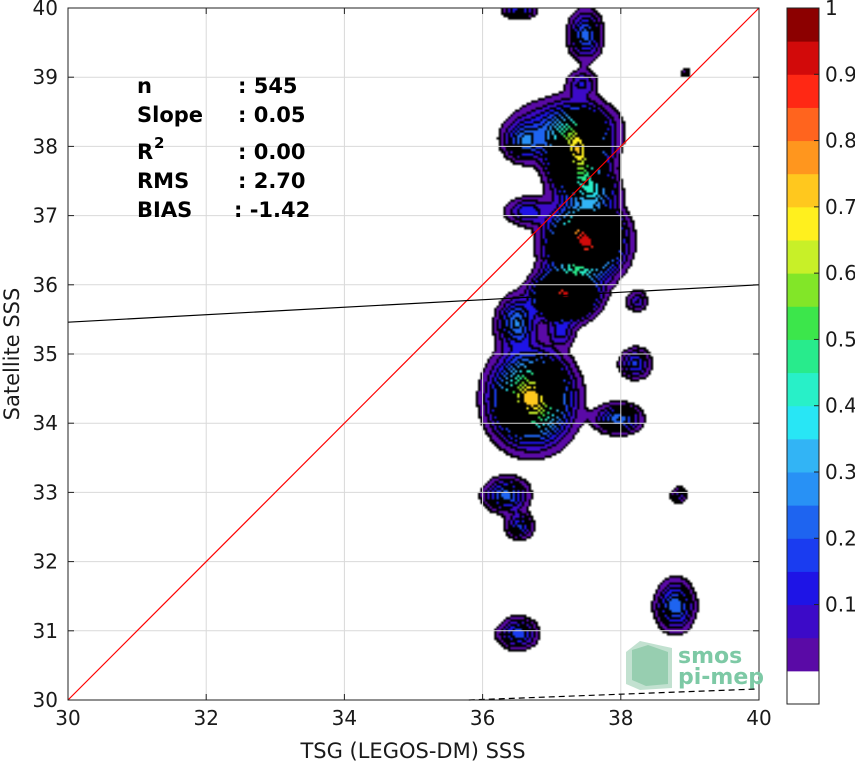 This screenshot has width=855, height=766. What do you see at coordinates (272, 210) in the screenshot?
I see `stat-bias-value: : -1.42` at bounding box center [272, 210].